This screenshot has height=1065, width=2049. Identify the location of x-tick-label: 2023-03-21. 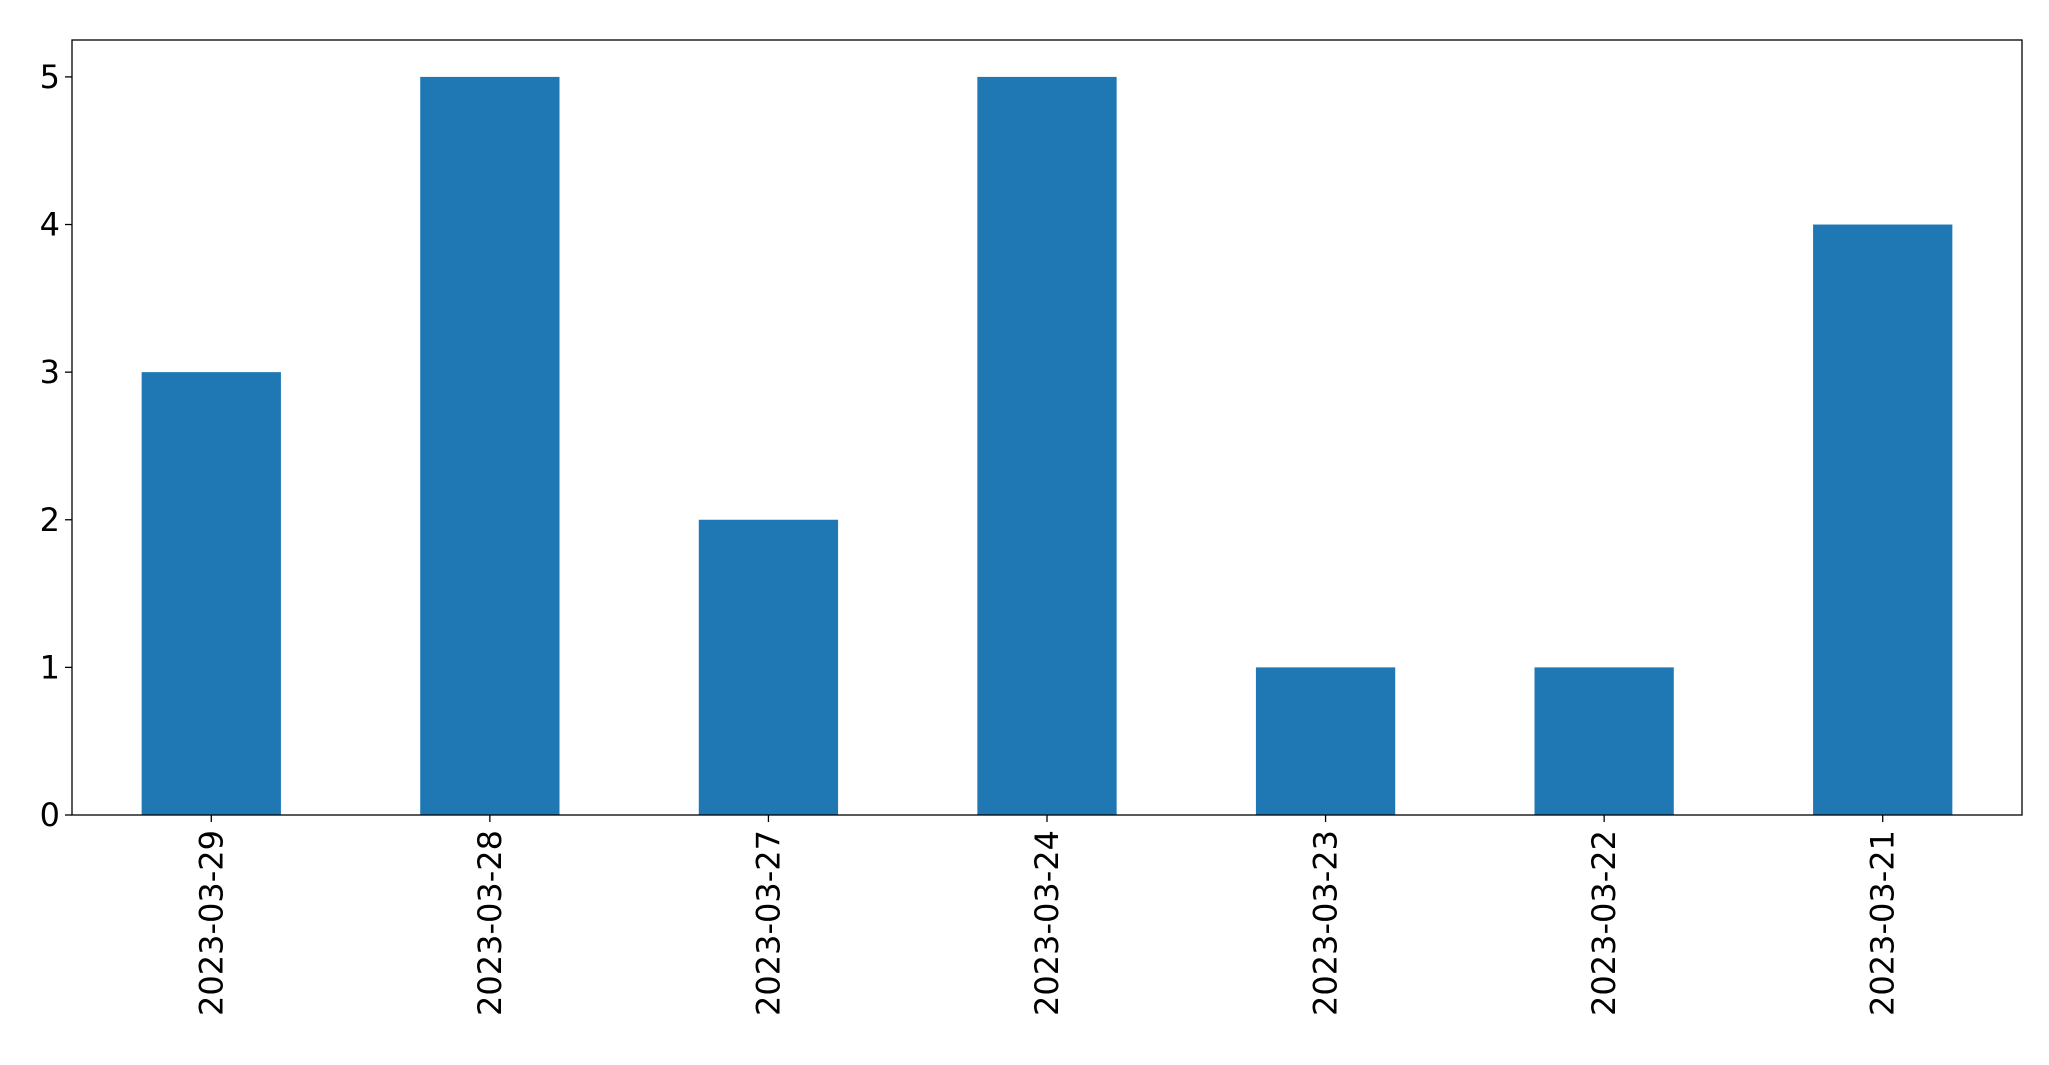
(1883, 923).